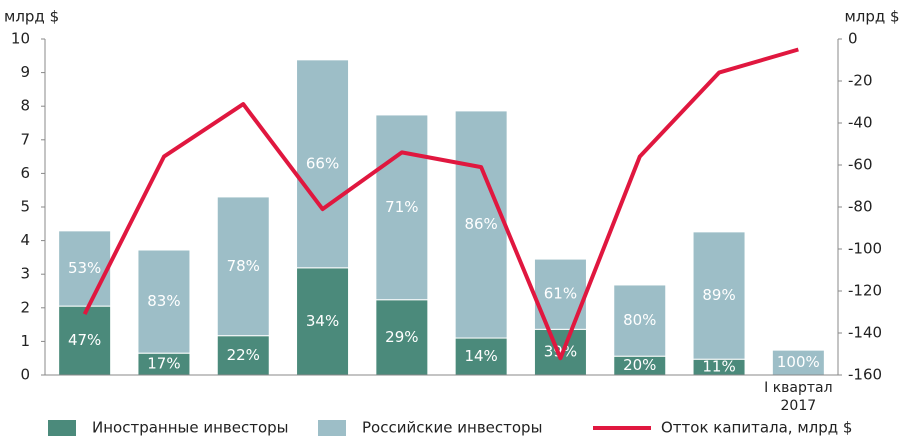 Image resolution: width=908 pixels, height=439 pixels. What do you see at coordinates (322, 321) in the screenshot?
I see `share-label: 34%` at bounding box center [322, 321].